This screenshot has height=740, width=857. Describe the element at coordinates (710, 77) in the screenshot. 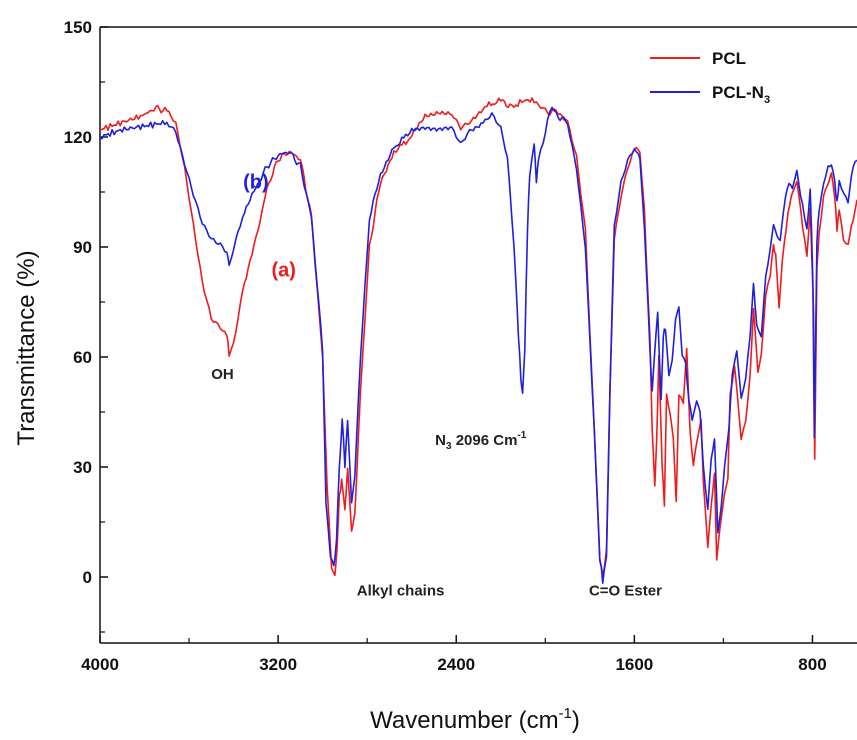

I see `legend: PCL PCL-N3` at that location.